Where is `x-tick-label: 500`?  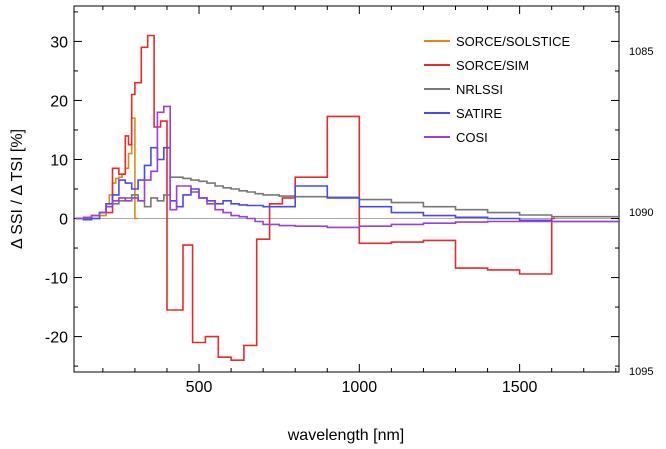 x-tick-label: 500 is located at coordinates (199, 387).